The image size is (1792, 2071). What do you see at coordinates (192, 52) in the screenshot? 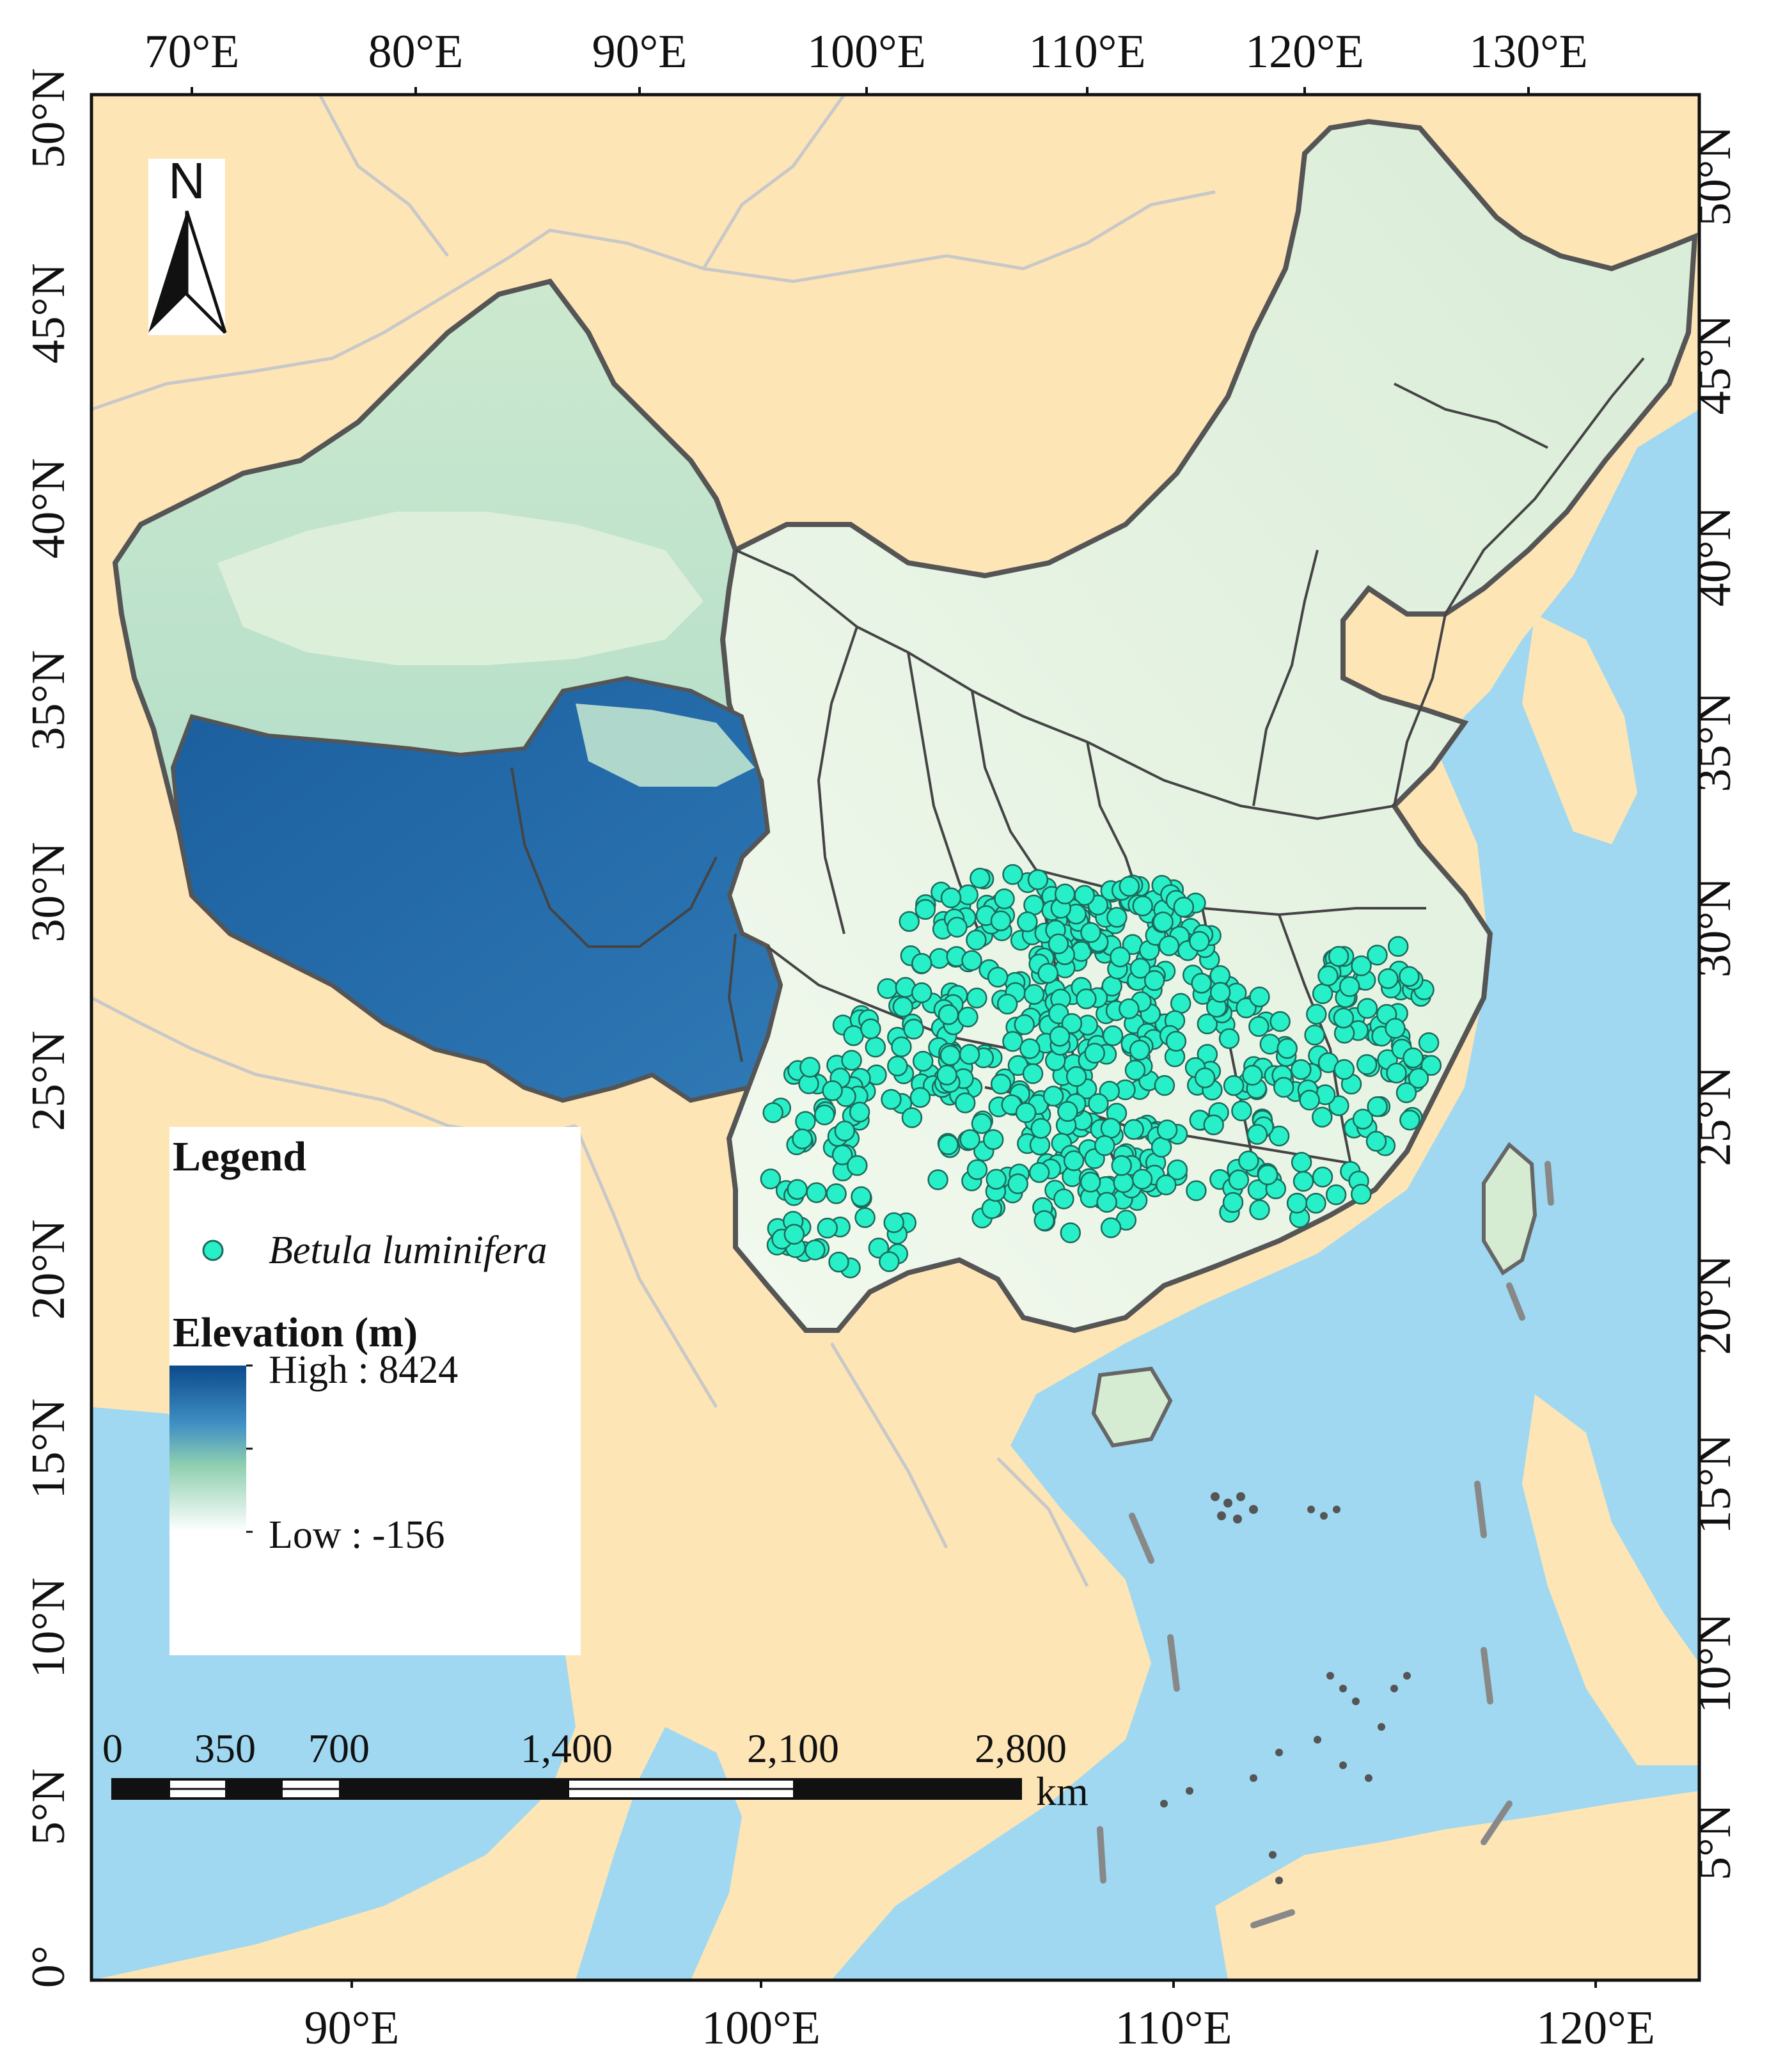
I see `top-tick-label: 70°E` at bounding box center [192, 52].